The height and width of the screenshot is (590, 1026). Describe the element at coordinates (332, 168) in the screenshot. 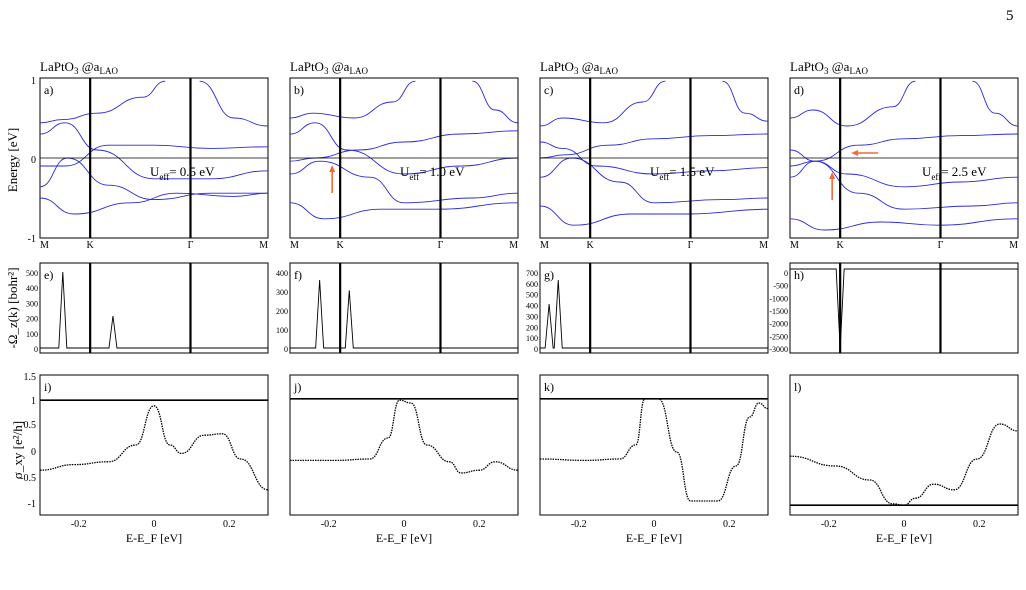

I see `orange-arrow-head` at that location.